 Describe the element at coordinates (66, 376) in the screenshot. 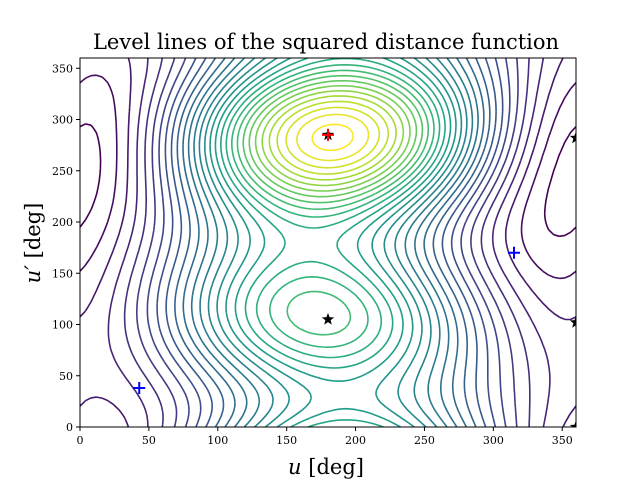

I see `y-tick-label: 50` at that location.